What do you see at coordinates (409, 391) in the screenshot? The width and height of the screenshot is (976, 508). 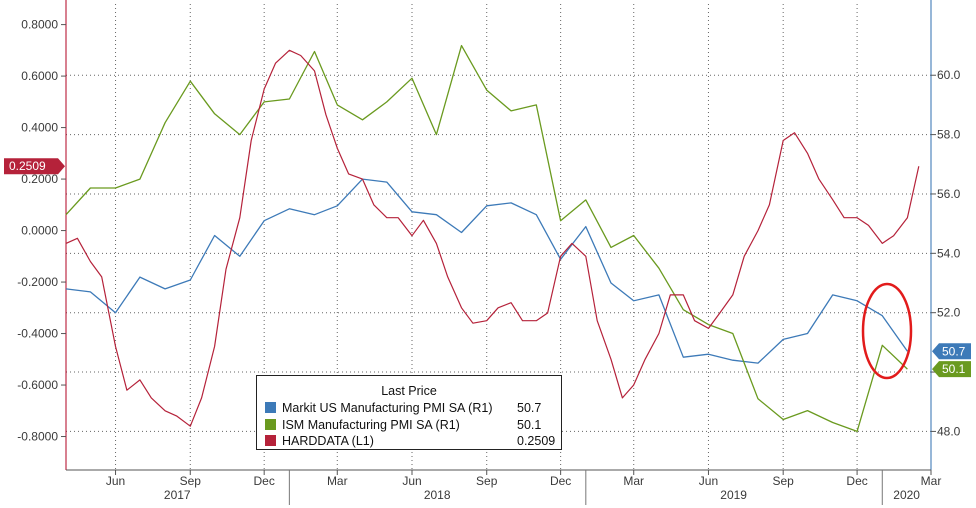 I see `legend-title: Last Price` at bounding box center [409, 391].